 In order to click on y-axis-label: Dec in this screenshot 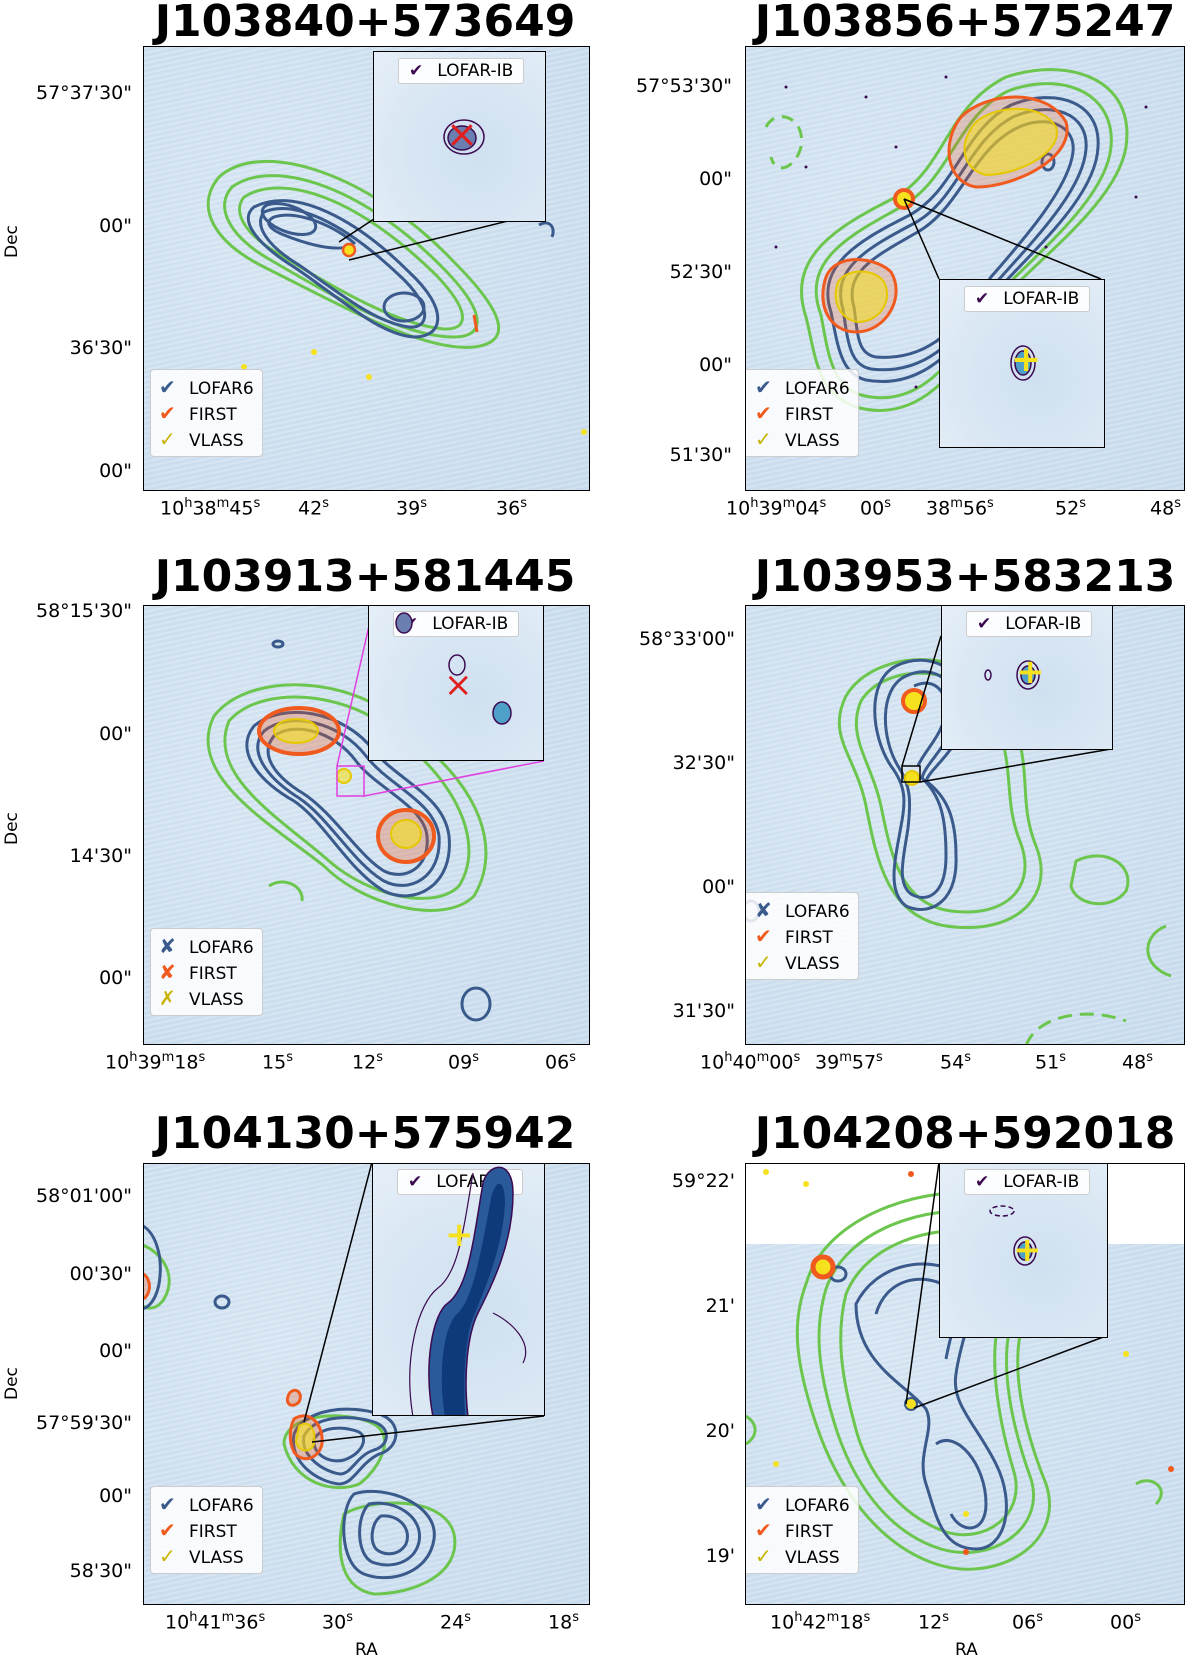, I will do `click(12, 828)`.